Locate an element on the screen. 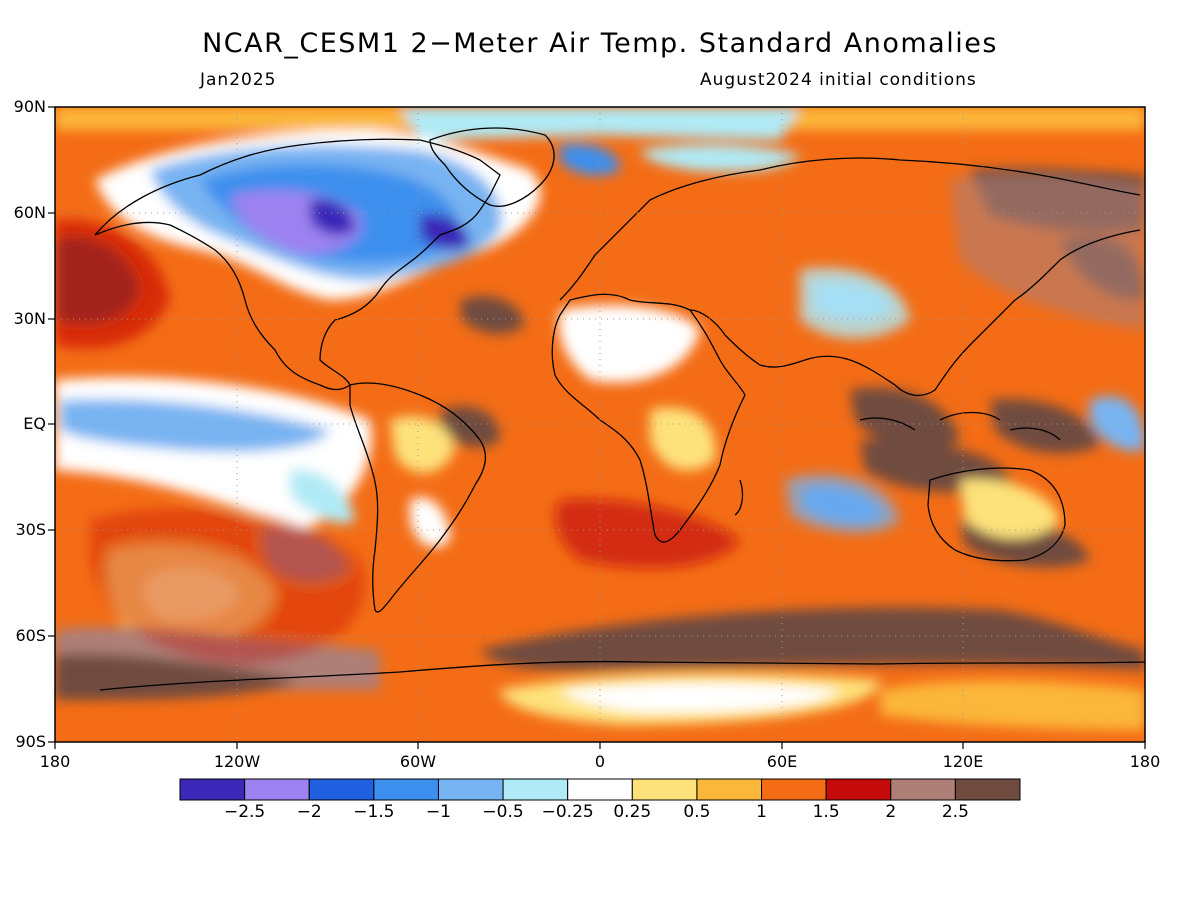 The height and width of the screenshot is (900, 1200). antarctica-coast is located at coordinates (622, 675).